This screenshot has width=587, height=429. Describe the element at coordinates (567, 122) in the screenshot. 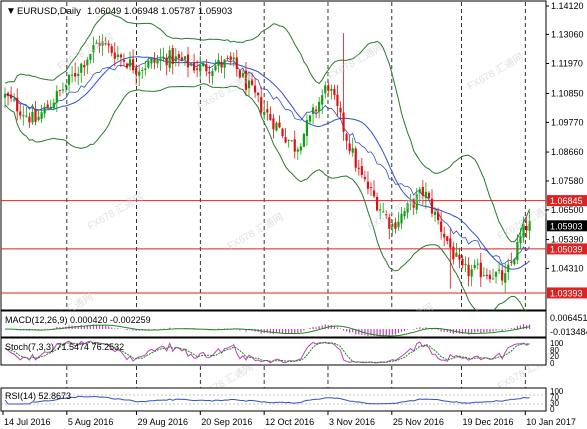

I see `price-tick-label: 1.09770` at that location.